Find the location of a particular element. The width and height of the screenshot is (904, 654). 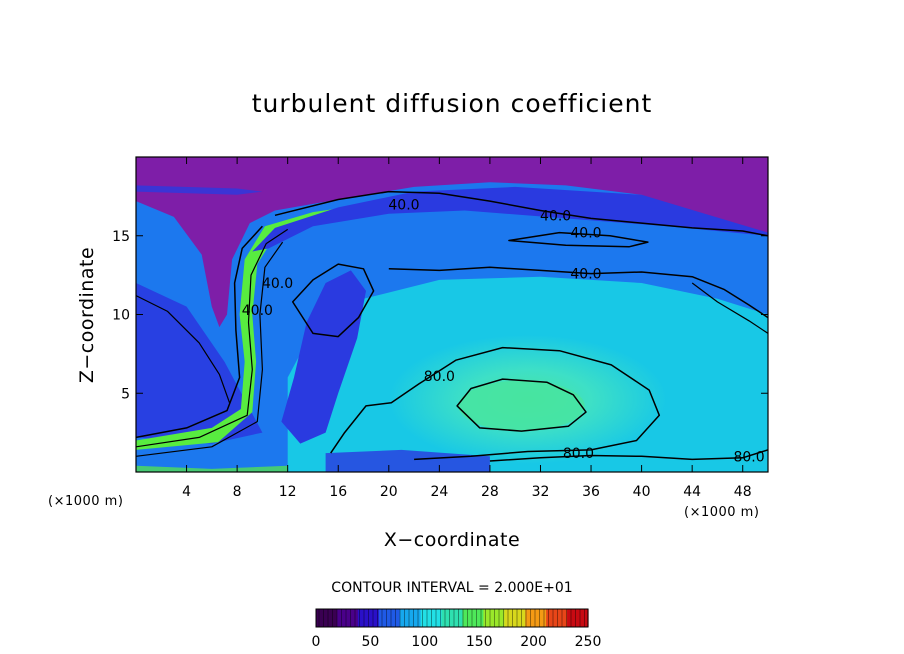

x-unit-label-left: (×1000 m) is located at coordinates (85, 501).